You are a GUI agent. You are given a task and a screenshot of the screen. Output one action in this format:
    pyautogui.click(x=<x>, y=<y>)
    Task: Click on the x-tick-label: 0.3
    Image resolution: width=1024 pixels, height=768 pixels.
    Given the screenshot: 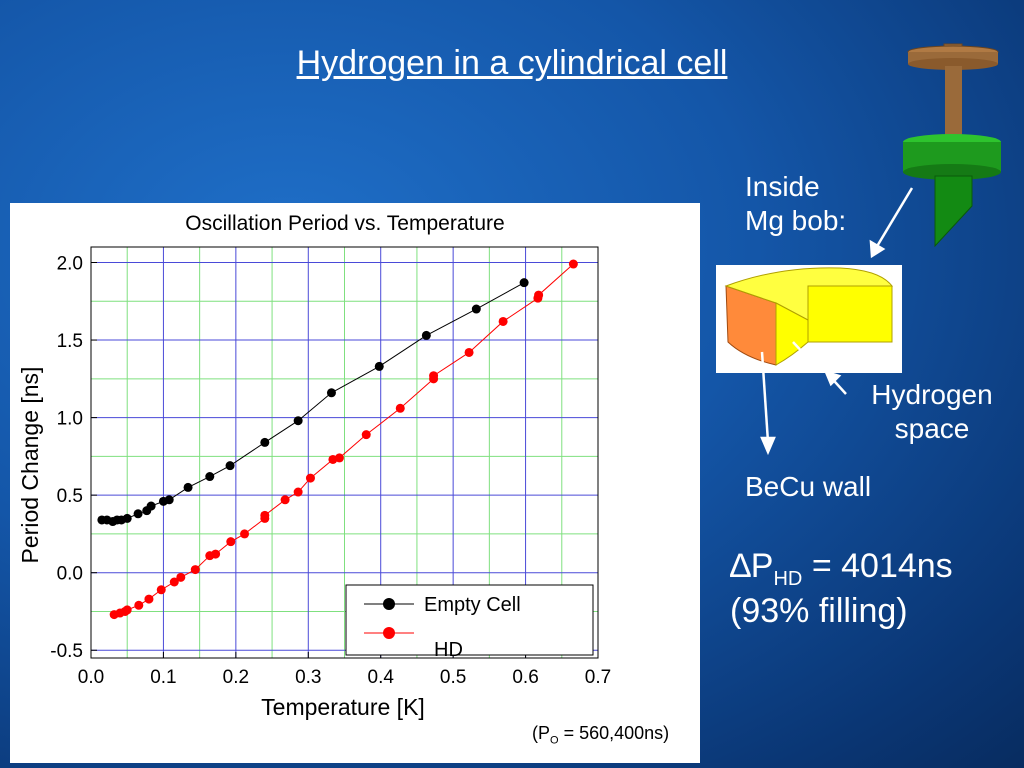 What is the action you would take?
    pyautogui.click(x=308, y=677)
    